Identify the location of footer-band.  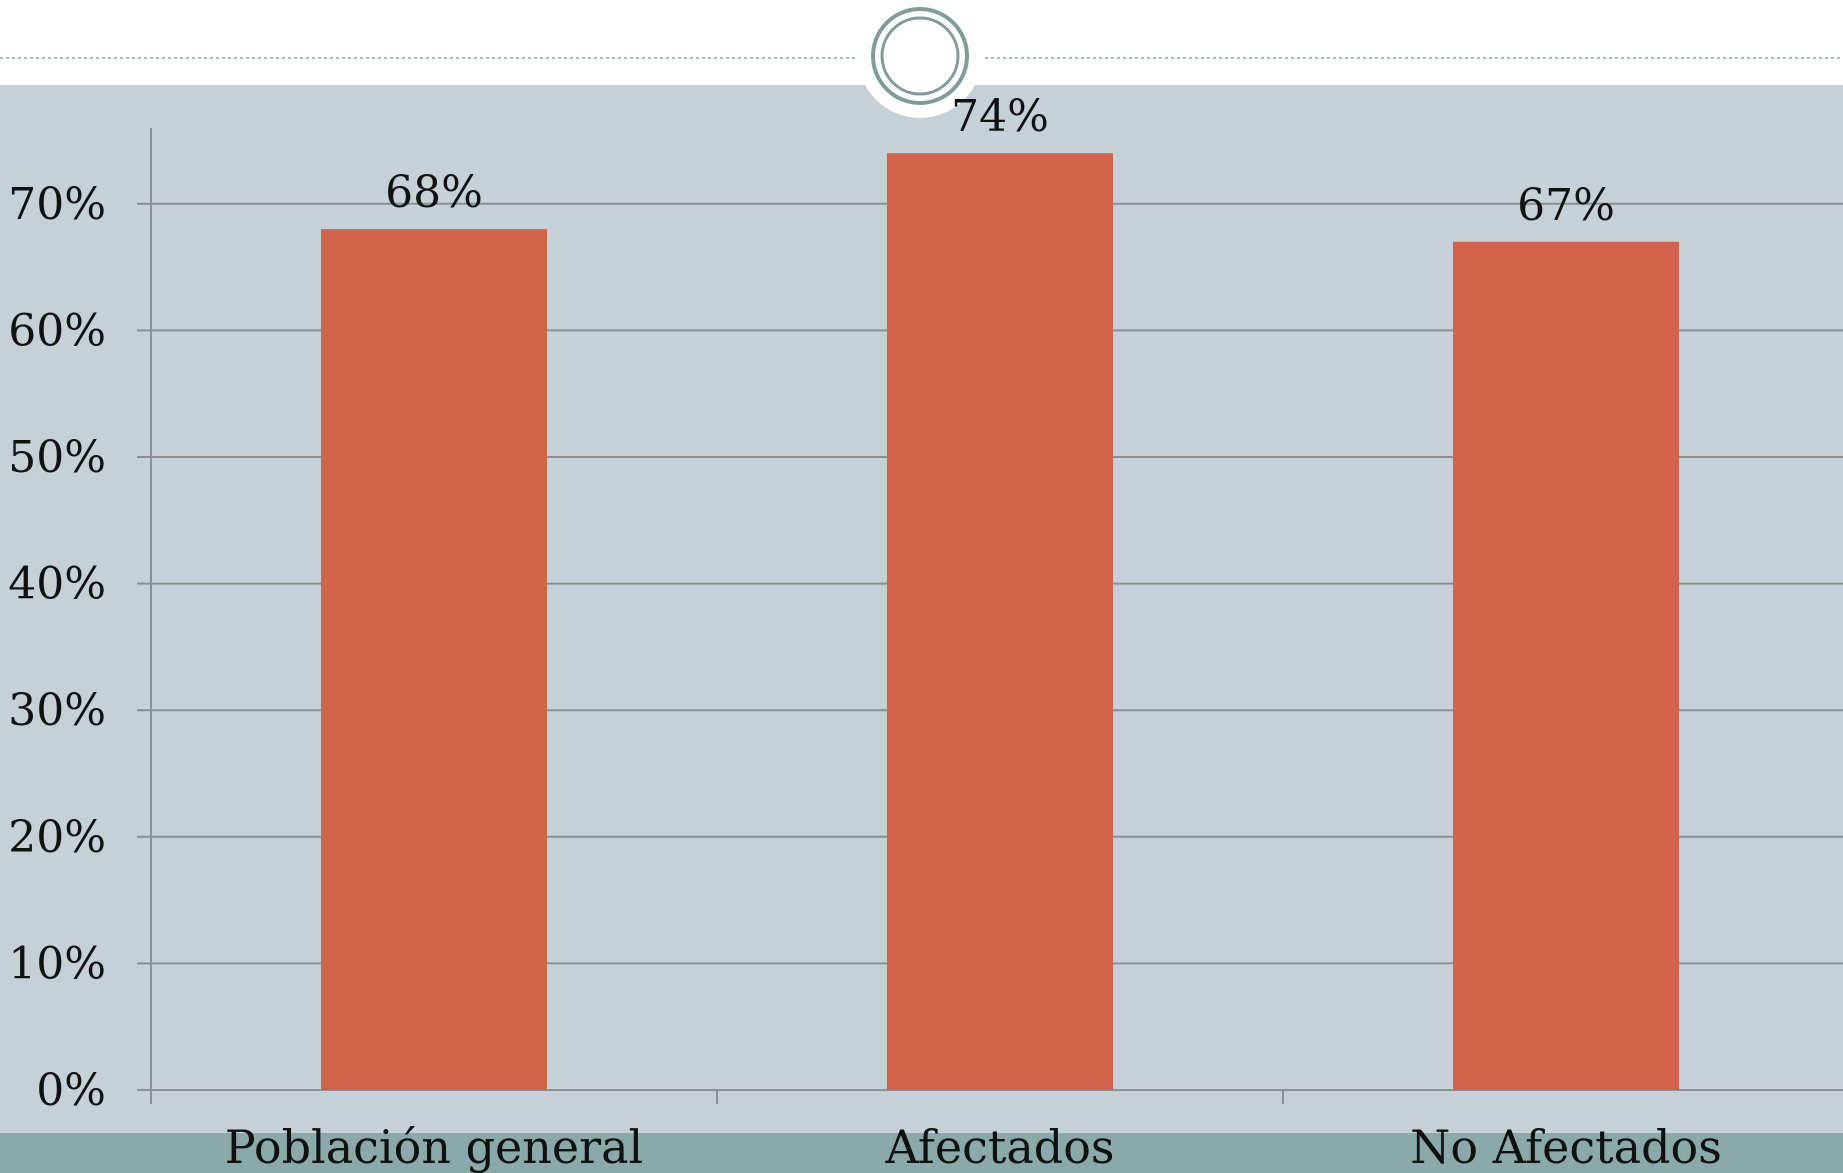
(921, 1153).